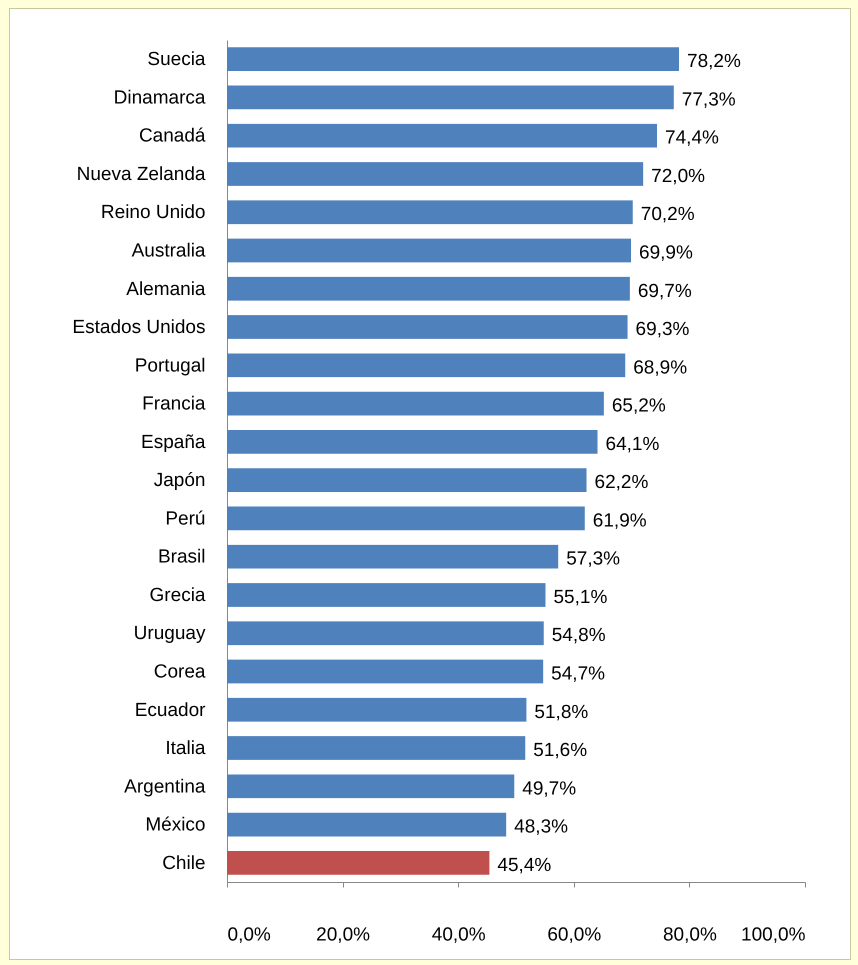 This screenshot has width=858, height=965. I want to click on data-label: 54,7%, so click(578, 674).